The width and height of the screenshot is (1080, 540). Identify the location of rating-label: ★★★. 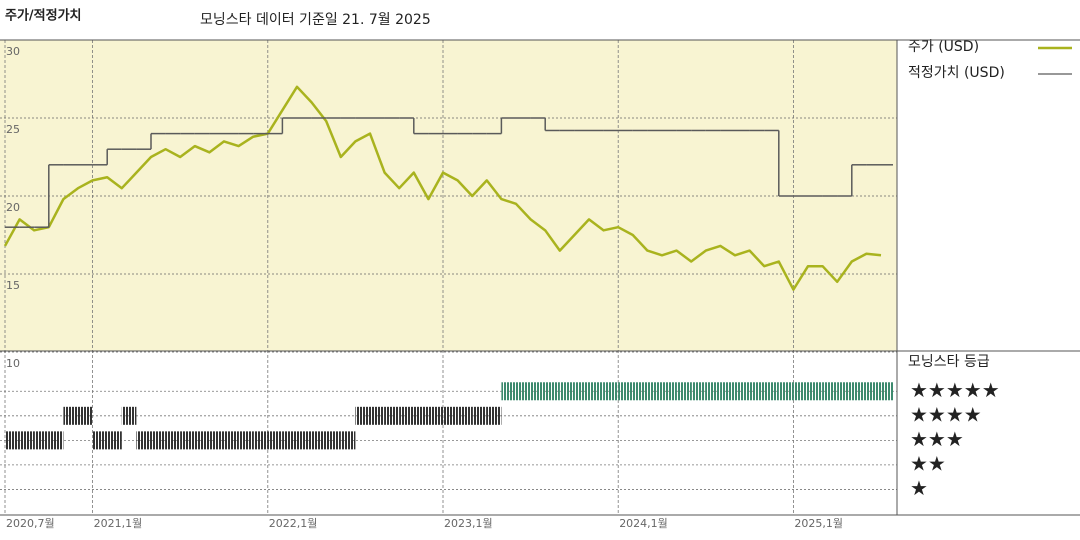
(937, 439).